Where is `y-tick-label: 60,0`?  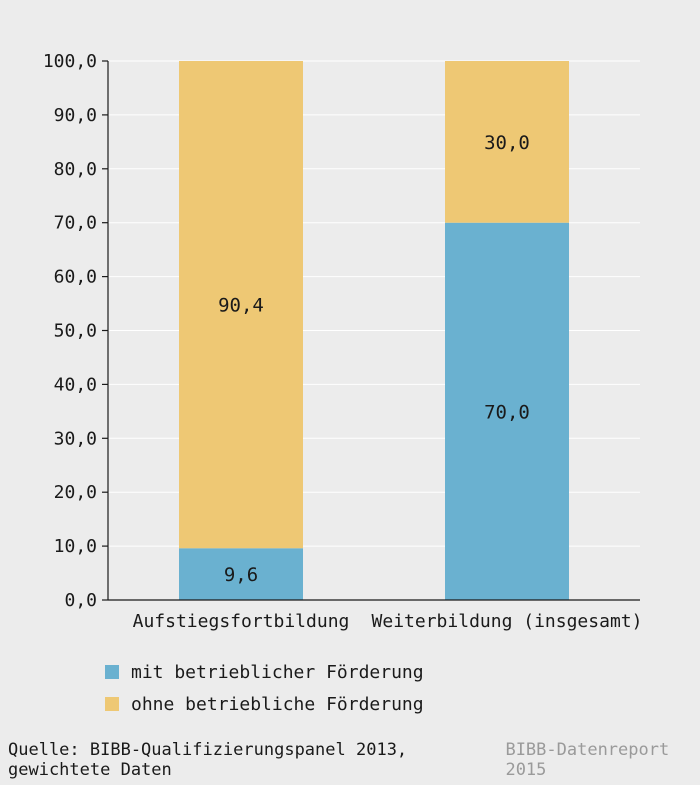
y-tick-label: 60,0 is located at coordinates (75, 277).